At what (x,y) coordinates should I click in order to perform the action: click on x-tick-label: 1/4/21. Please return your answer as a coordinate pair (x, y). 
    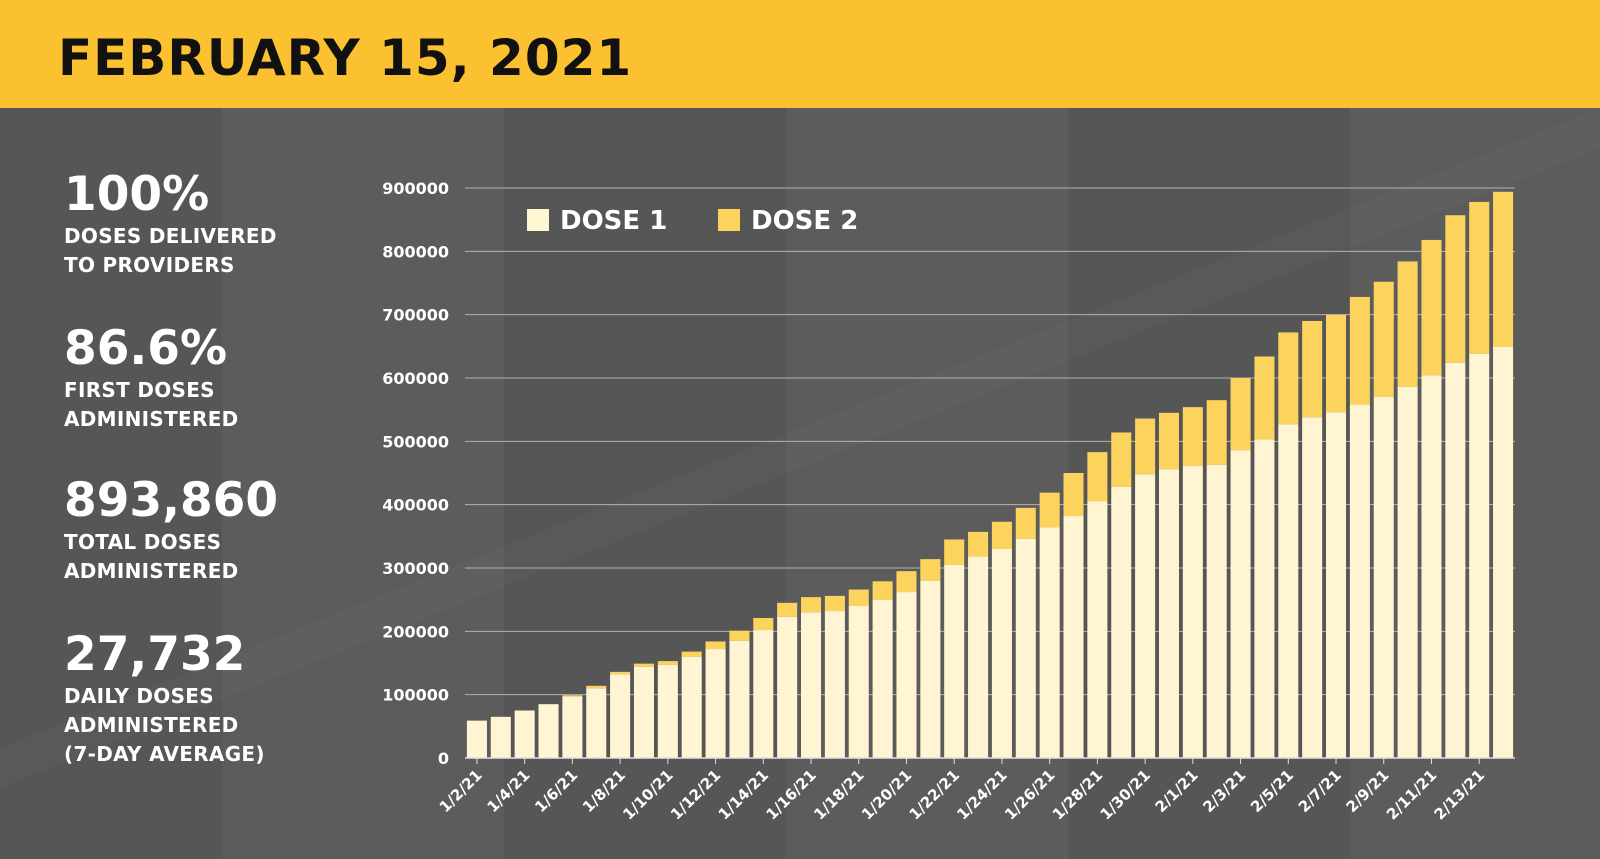
    Looking at the image, I should click on (508, 791).